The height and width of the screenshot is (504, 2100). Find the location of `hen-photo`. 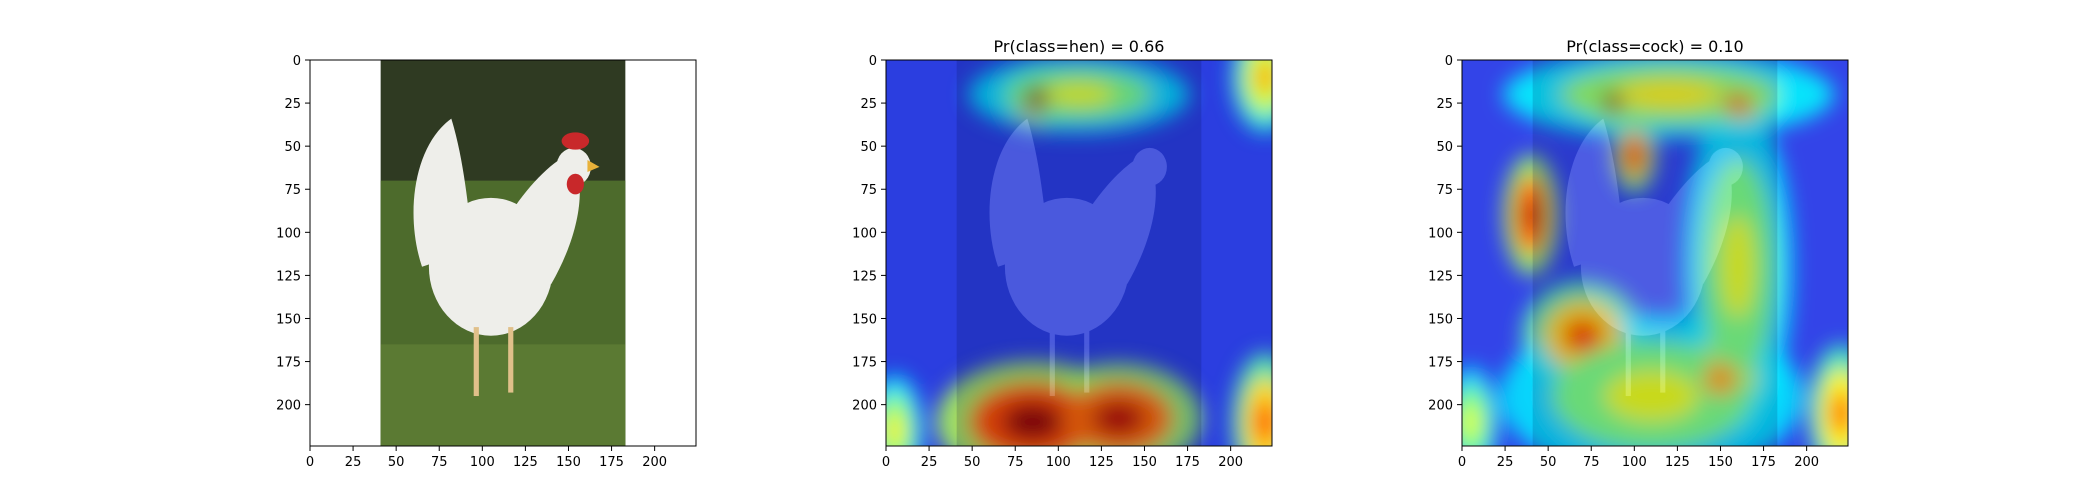

hen-photo is located at coordinates (503, 253).